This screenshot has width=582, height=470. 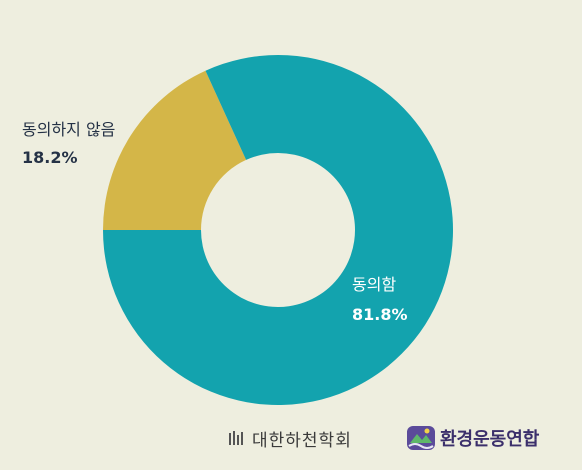 What do you see at coordinates (380, 314) in the screenshot?
I see `slice-value-0: 81.8%` at bounding box center [380, 314].